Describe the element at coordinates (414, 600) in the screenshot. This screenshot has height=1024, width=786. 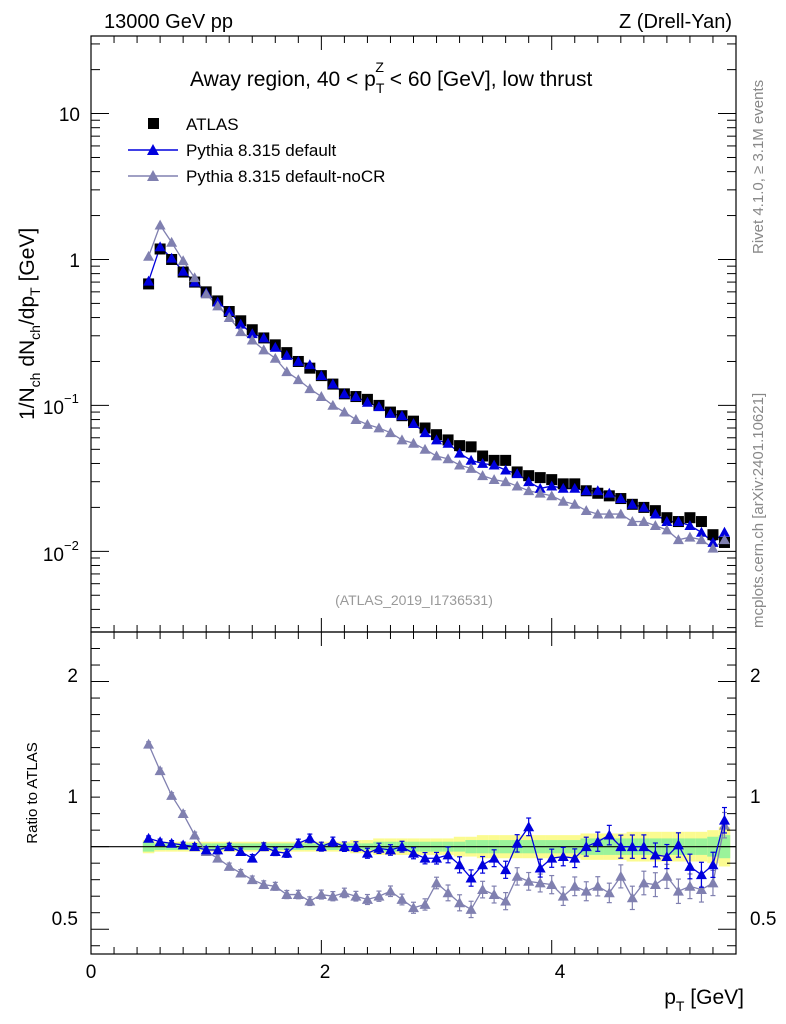
I see `analysis-watermark: (ATLAS_2019_I1736531)` at that location.